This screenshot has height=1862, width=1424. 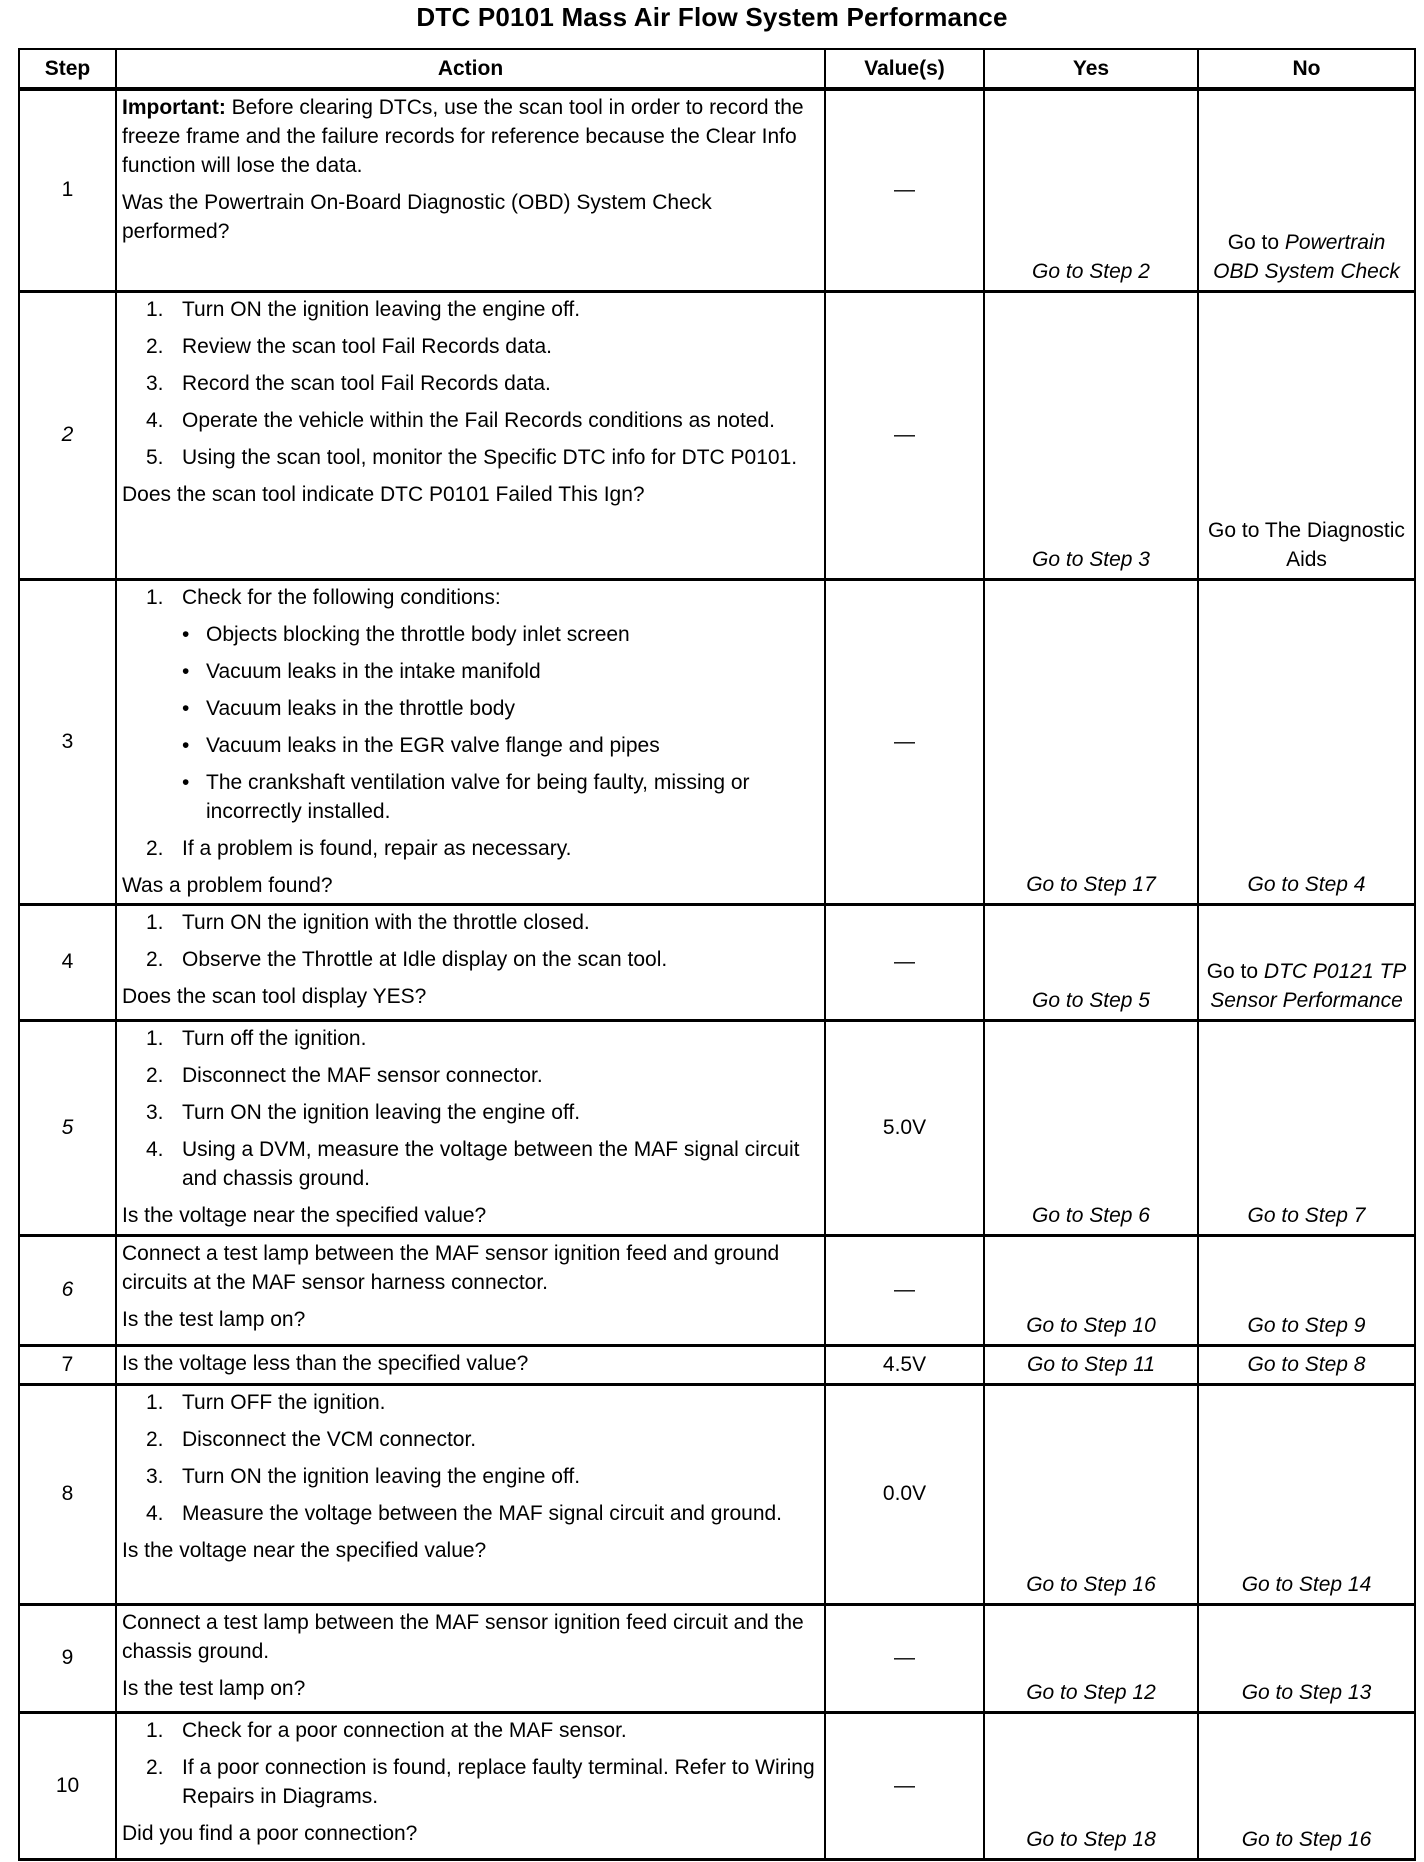 I want to click on action-question: Is the voltage near the specified value?, so click(x=304, y=1215).